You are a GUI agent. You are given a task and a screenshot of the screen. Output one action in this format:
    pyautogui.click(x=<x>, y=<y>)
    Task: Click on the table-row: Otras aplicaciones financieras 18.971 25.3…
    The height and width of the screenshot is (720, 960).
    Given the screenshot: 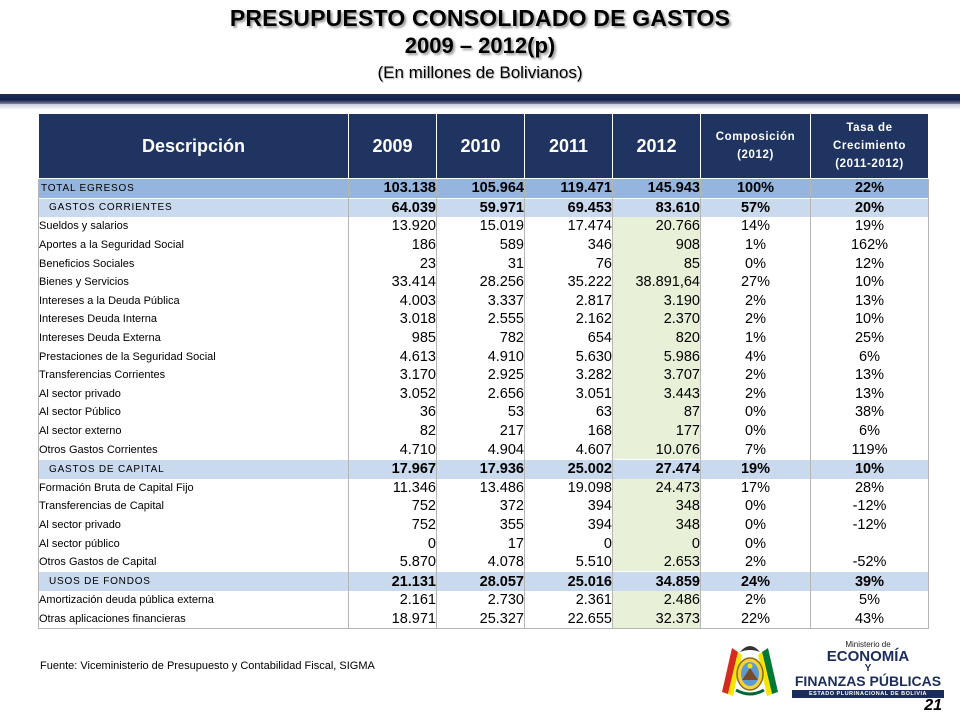 What is the action you would take?
    pyautogui.click(x=483, y=619)
    